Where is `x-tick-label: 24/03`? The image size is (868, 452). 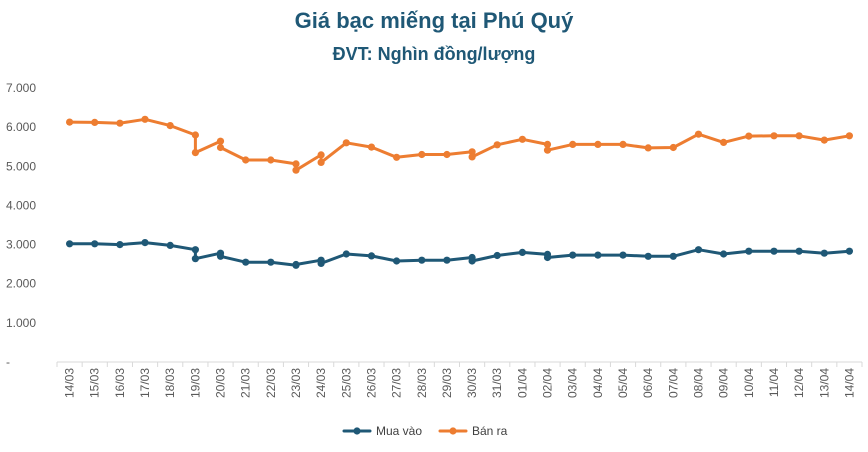
x-tick-label: 24/03 is located at coordinates (321, 383).